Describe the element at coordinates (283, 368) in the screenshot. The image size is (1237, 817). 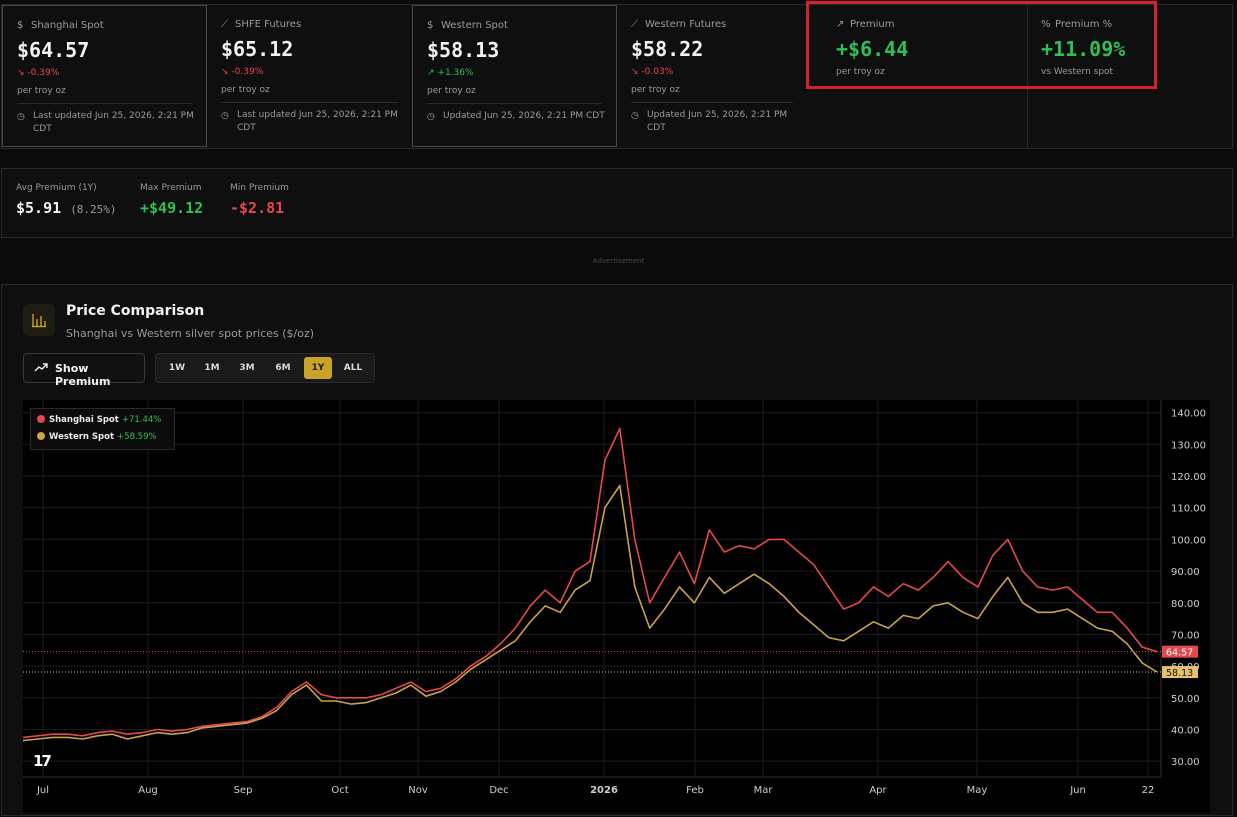
I see `range-6m-button: 6M` at that location.